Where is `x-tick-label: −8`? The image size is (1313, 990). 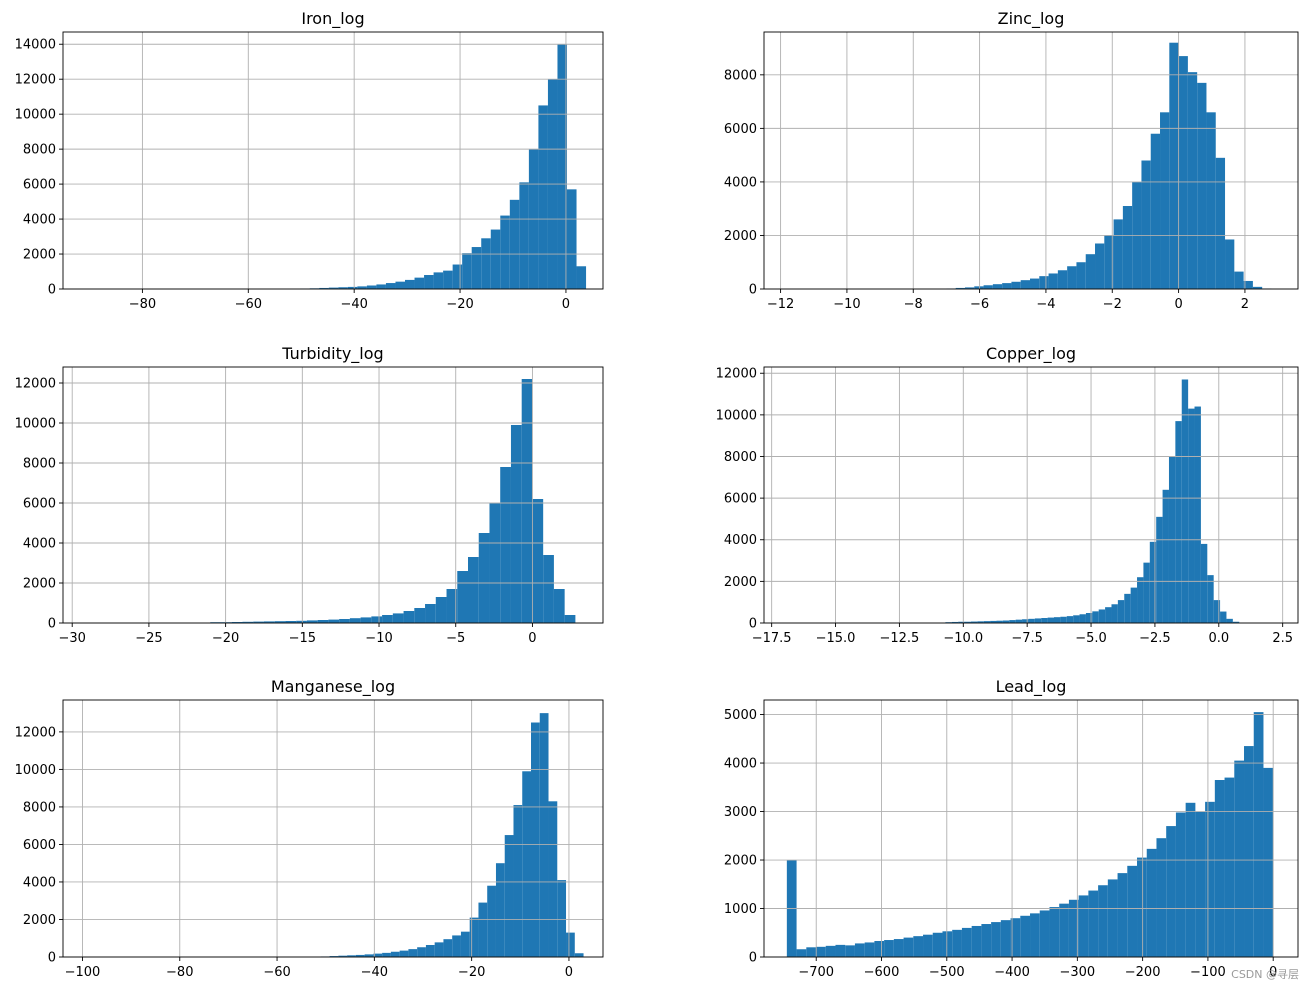 x-tick-label: −8 is located at coordinates (913, 304).